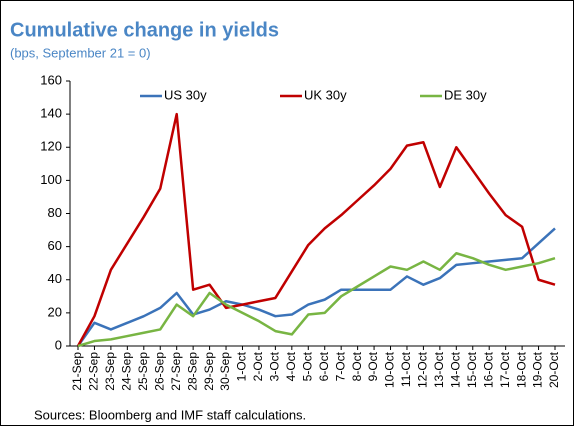 Image resolution: width=574 pixels, height=426 pixels. I want to click on x-tick-label: 1-Oct, so click(242, 366).